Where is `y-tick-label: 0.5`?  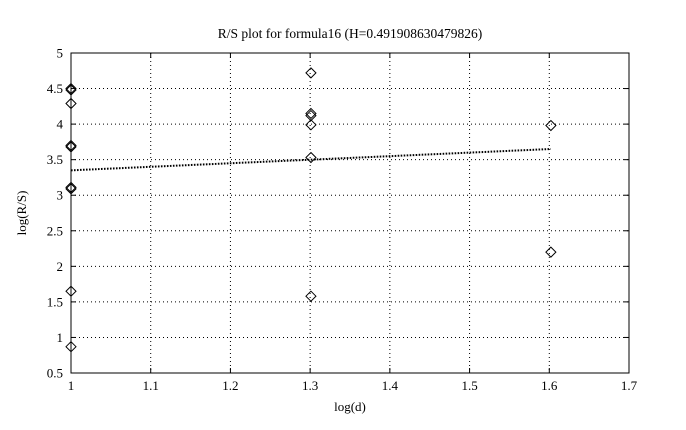 y-tick-label: 0.5 is located at coordinates (55, 373).